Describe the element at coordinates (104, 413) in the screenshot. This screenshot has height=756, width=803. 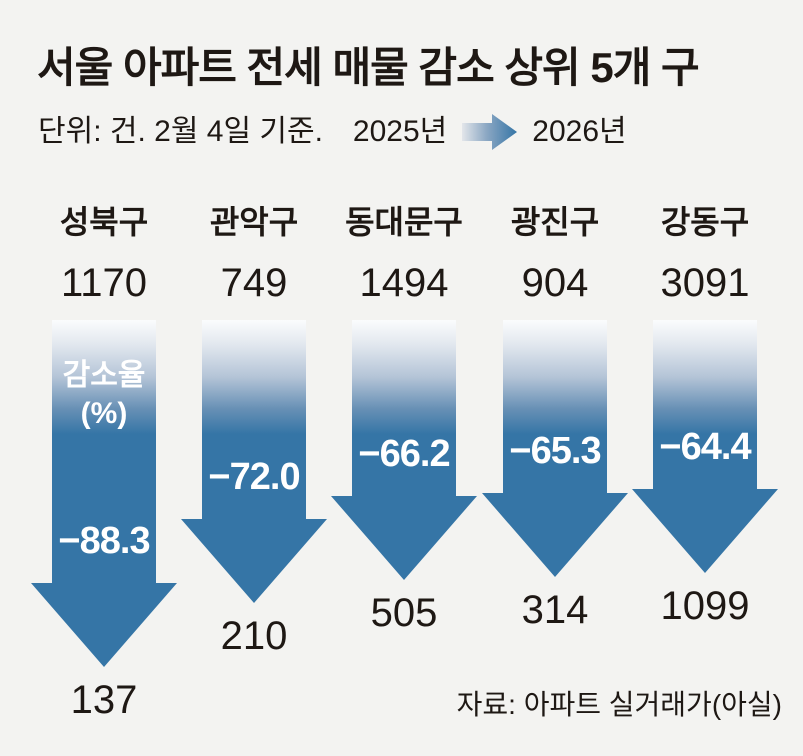
I see `decline-rate-annotation-line2: (%)` at that location.